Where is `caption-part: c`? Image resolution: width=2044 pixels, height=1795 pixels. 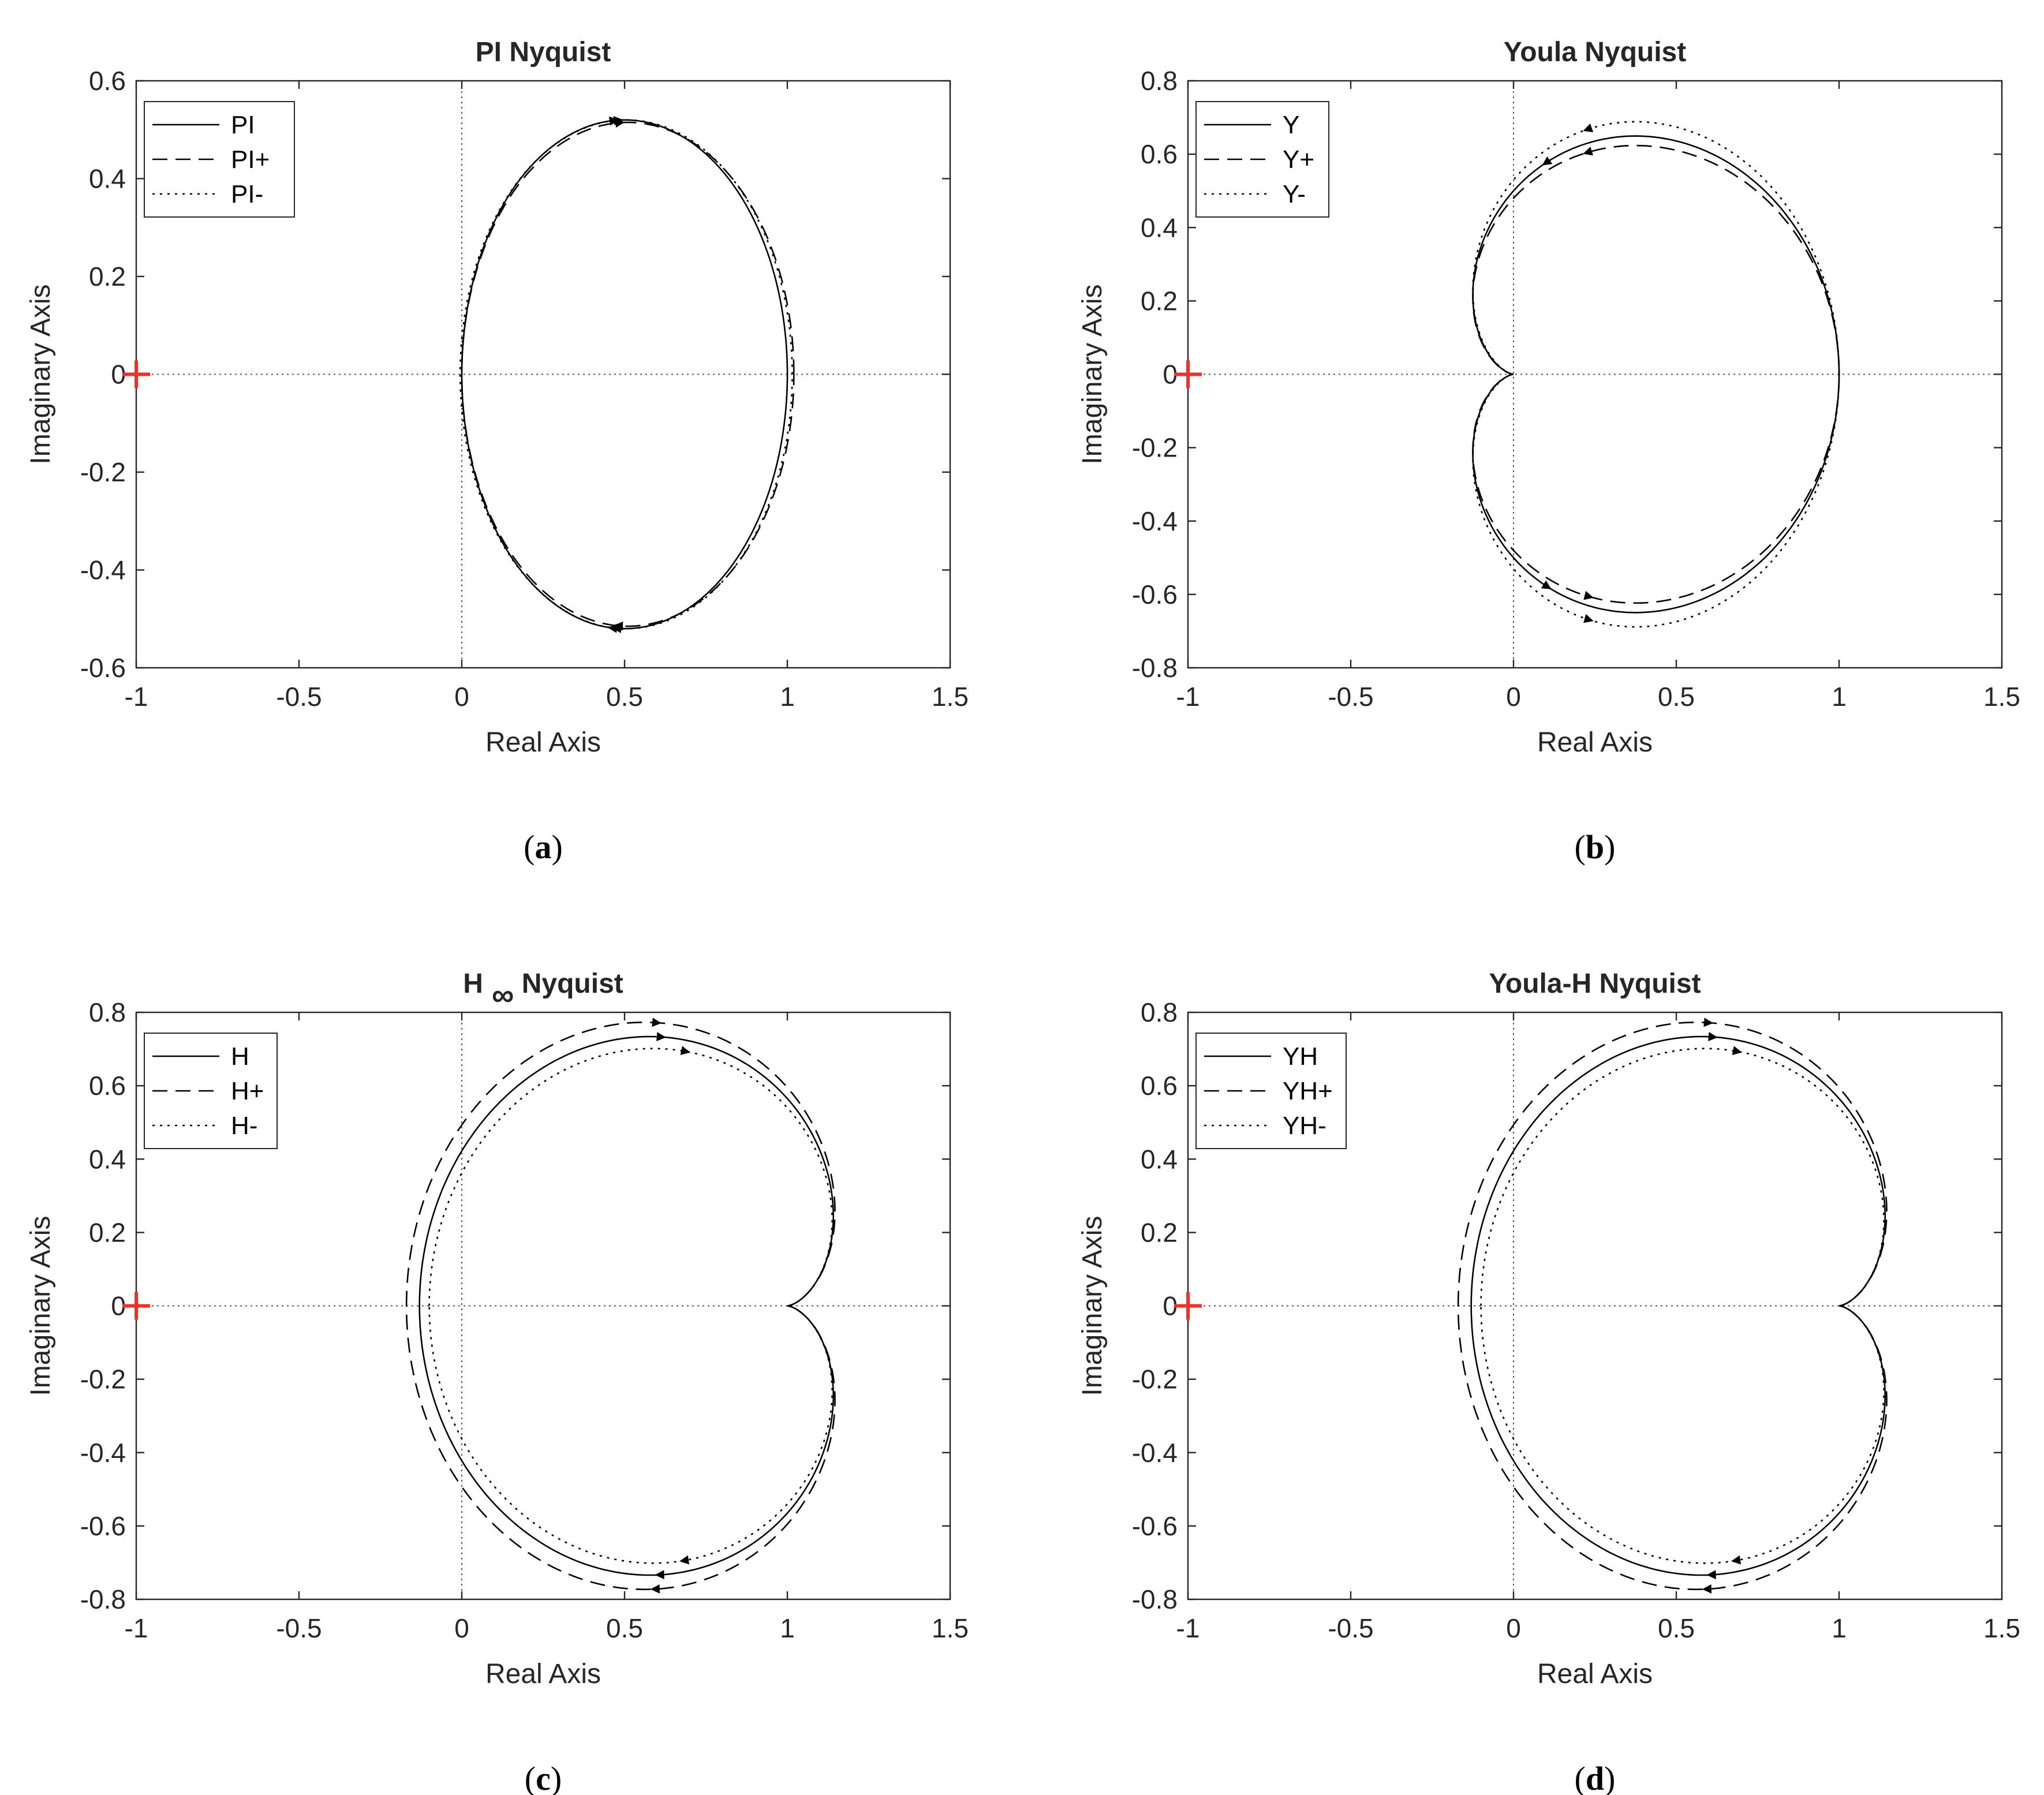
caption-part: c is located at coordinates (543, 1777).